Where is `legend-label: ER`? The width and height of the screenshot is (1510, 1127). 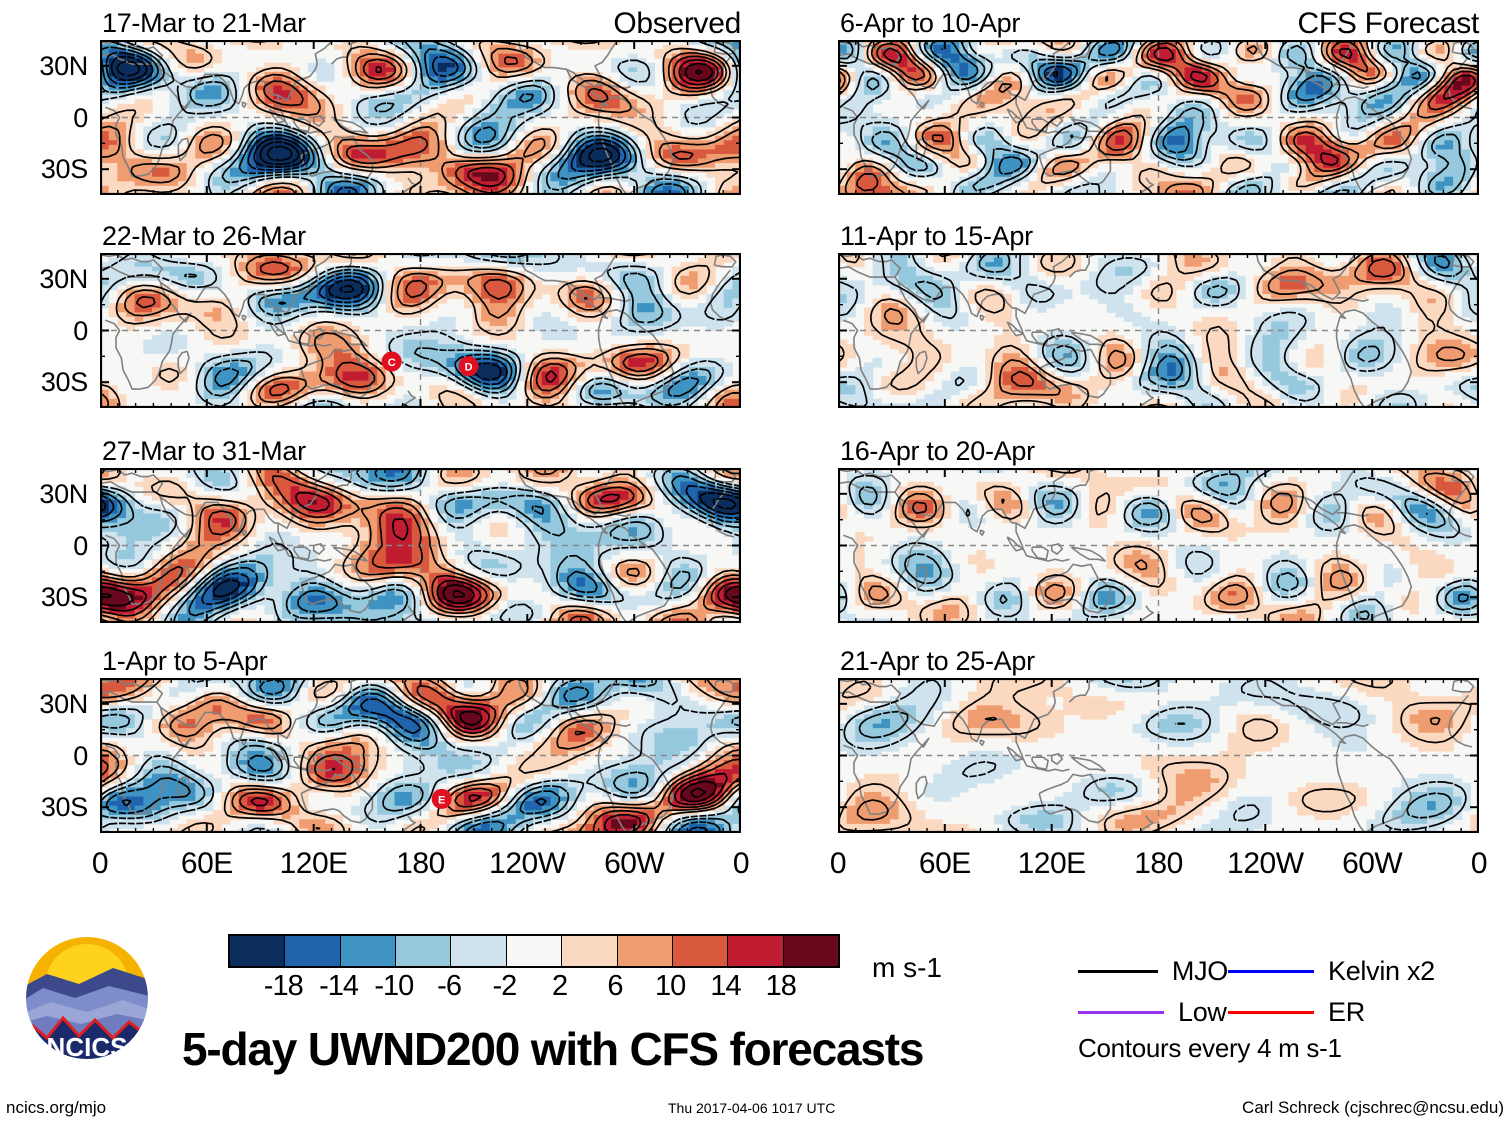 legend-label: ER is located at coordinates (1346, 1012).